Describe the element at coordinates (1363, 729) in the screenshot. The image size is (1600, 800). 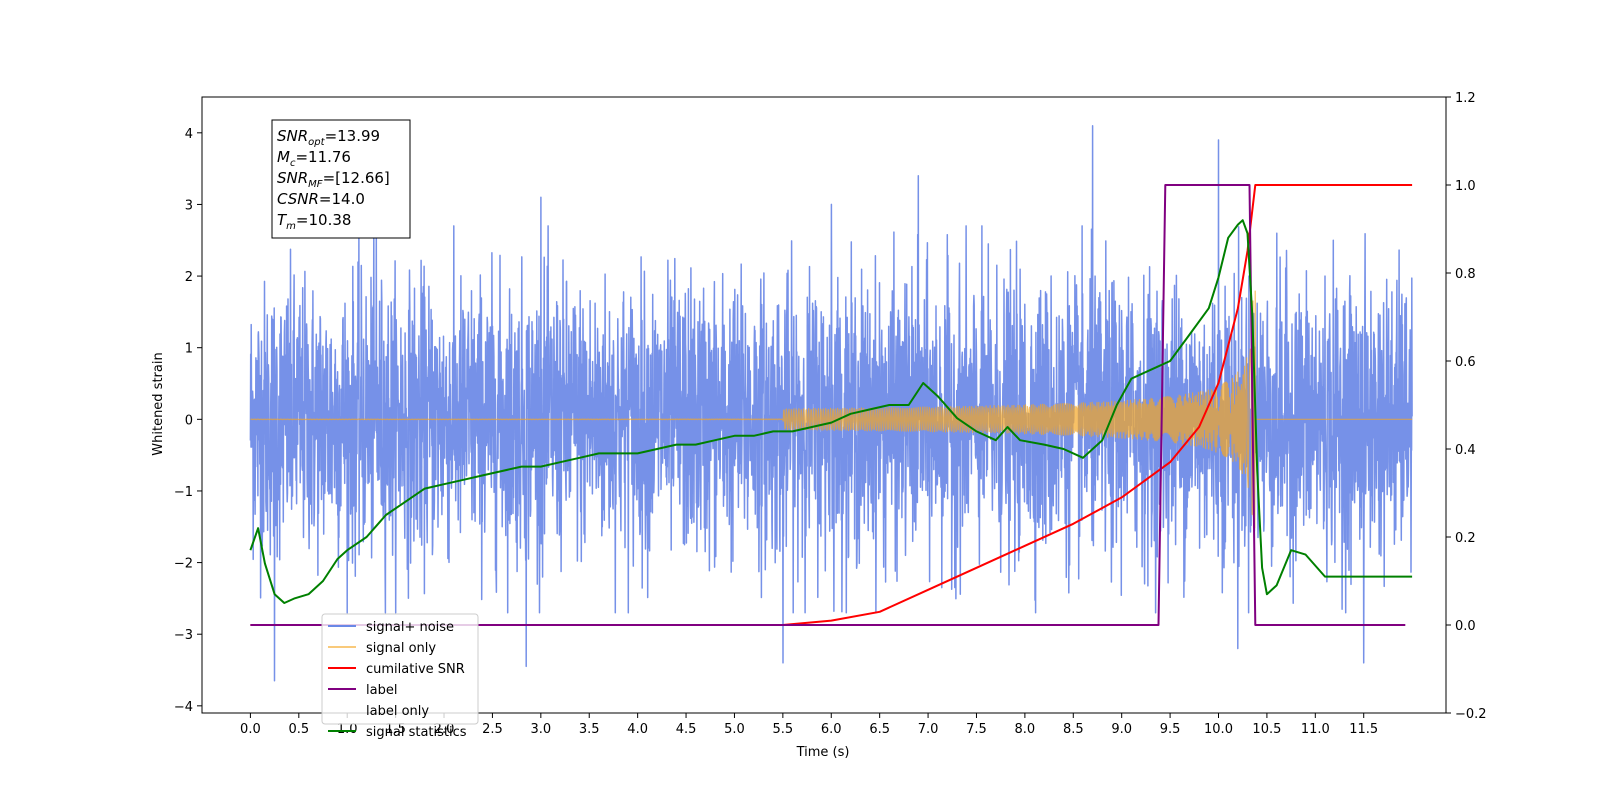
I see `x-tick-label: 11.5` at that location.